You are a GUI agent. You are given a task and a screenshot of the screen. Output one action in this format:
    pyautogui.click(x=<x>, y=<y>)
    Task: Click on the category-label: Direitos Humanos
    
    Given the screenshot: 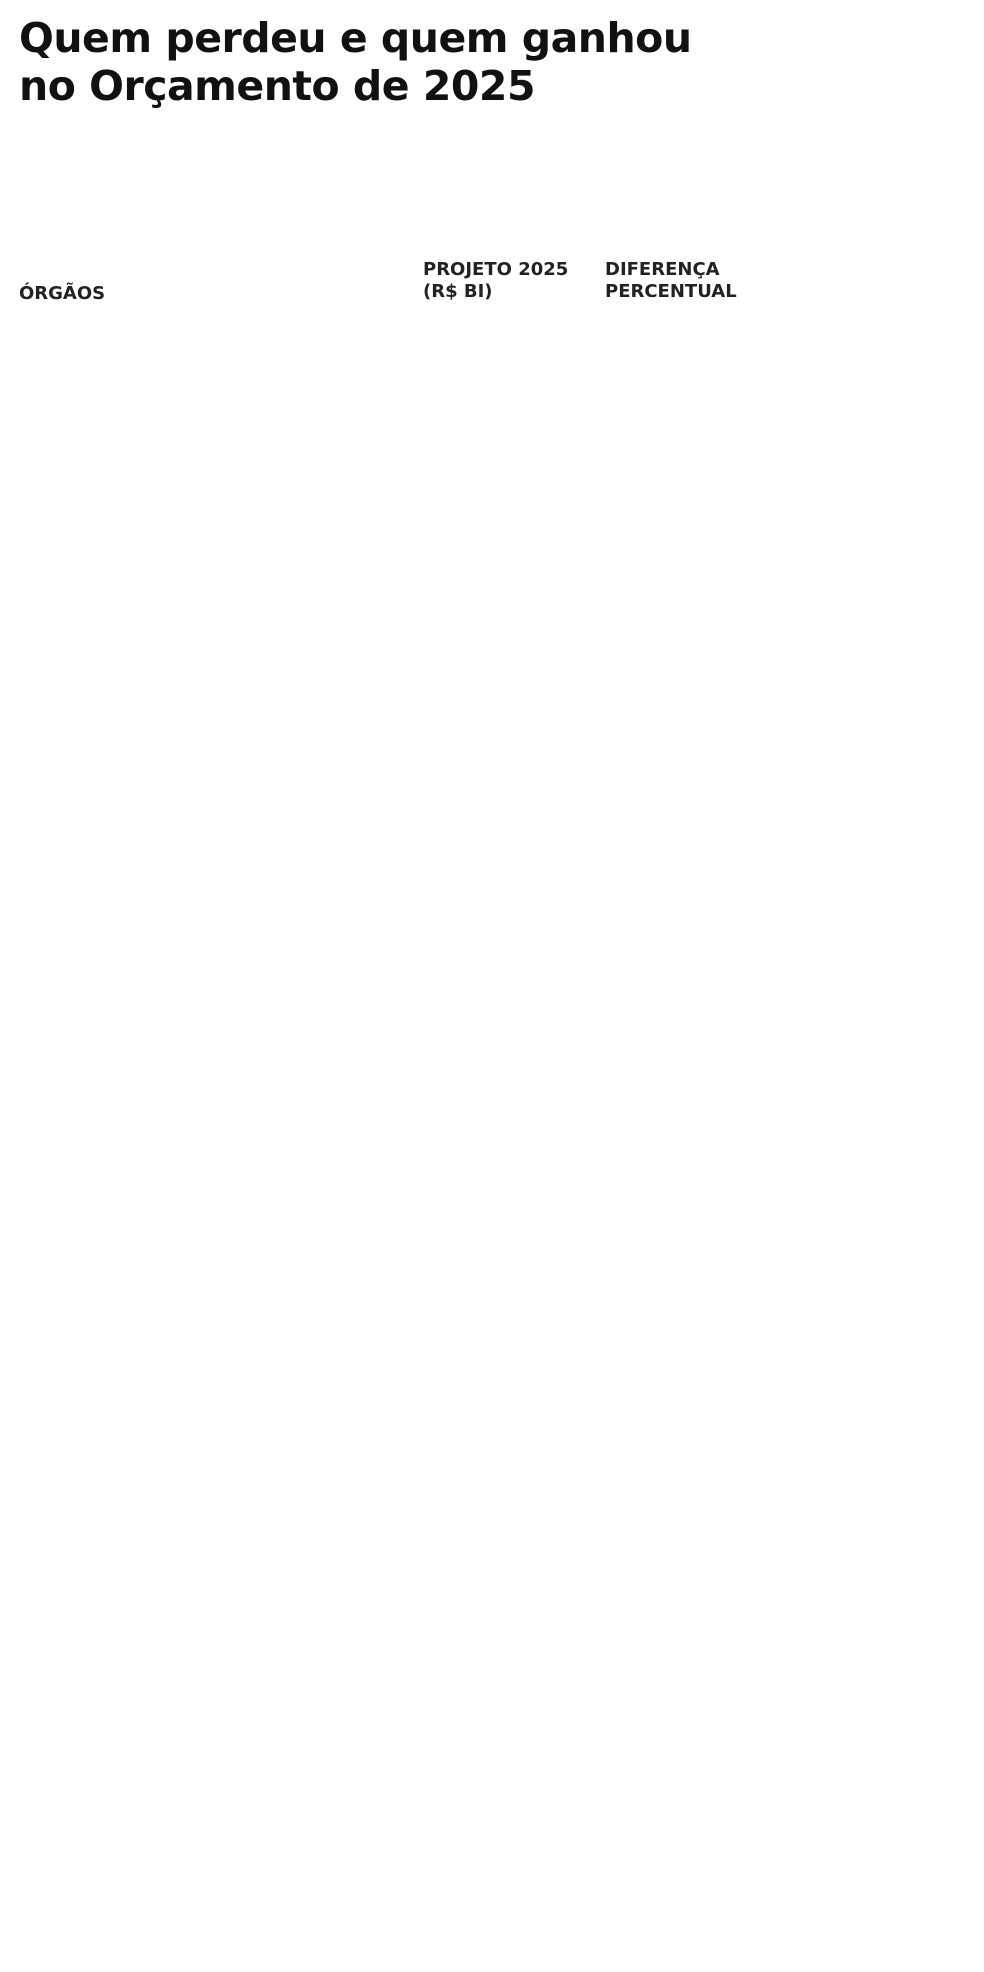 What is the action you would take?
    pyautogui.click(x=130, y=961)
    